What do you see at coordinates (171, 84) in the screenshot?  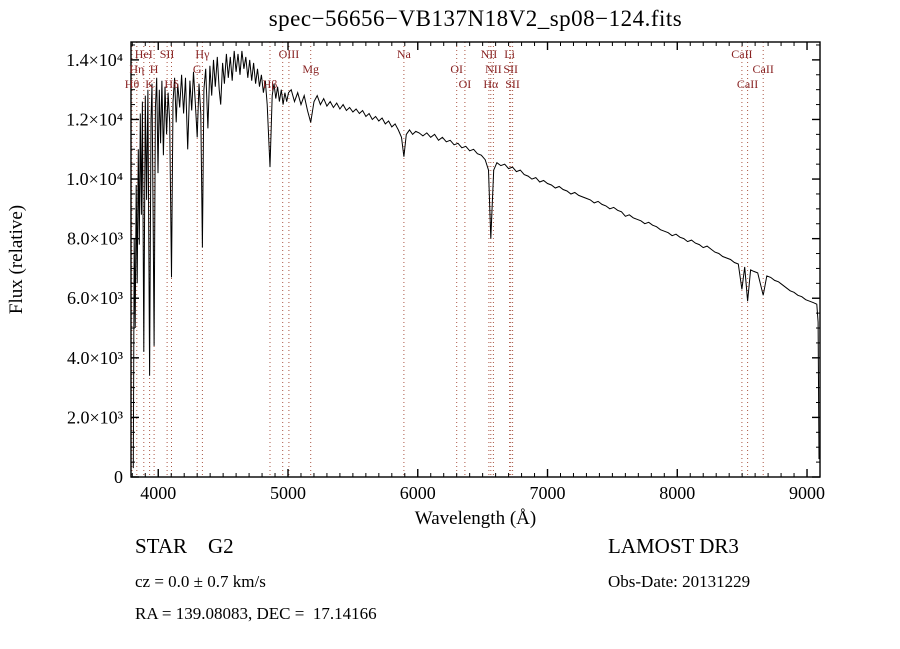 I see `svg-text: Hδ` at bounding box center [171, 84].